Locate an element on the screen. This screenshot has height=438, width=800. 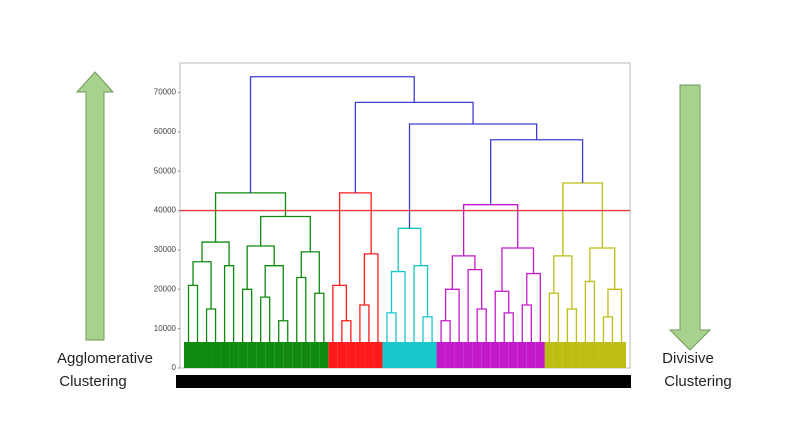
left-label: Clustering is located at coordinates (93, 381).